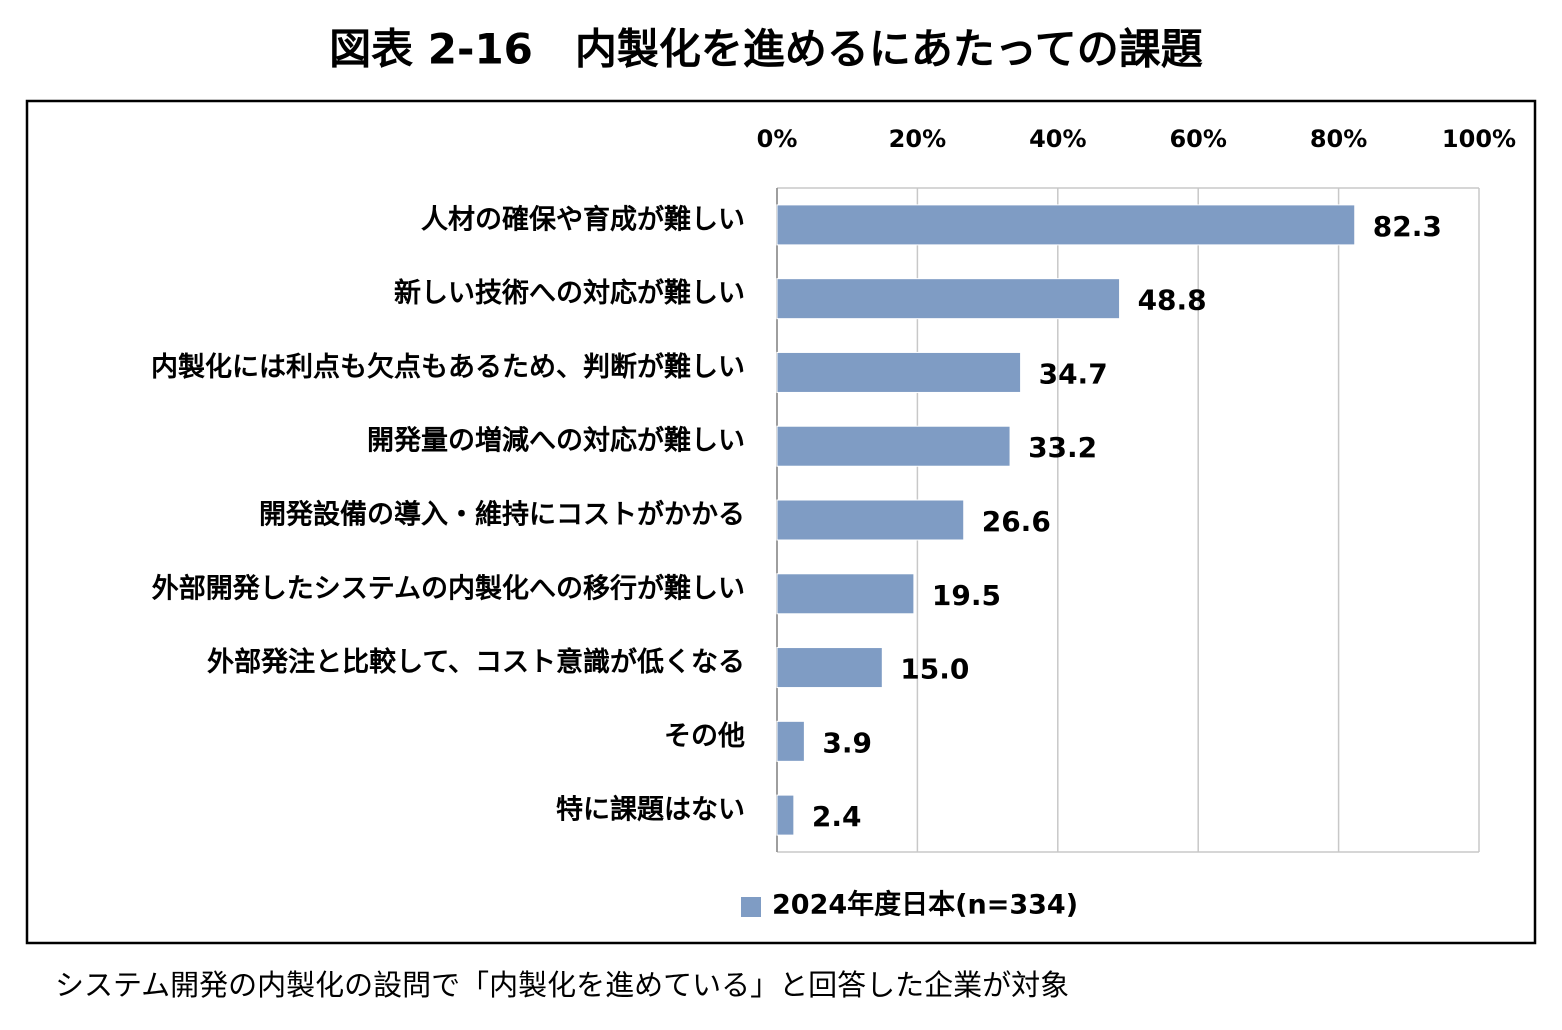 This screenshot has height=1030, width=1562. I want to click on data-label: 15.0, so click(934, 669).